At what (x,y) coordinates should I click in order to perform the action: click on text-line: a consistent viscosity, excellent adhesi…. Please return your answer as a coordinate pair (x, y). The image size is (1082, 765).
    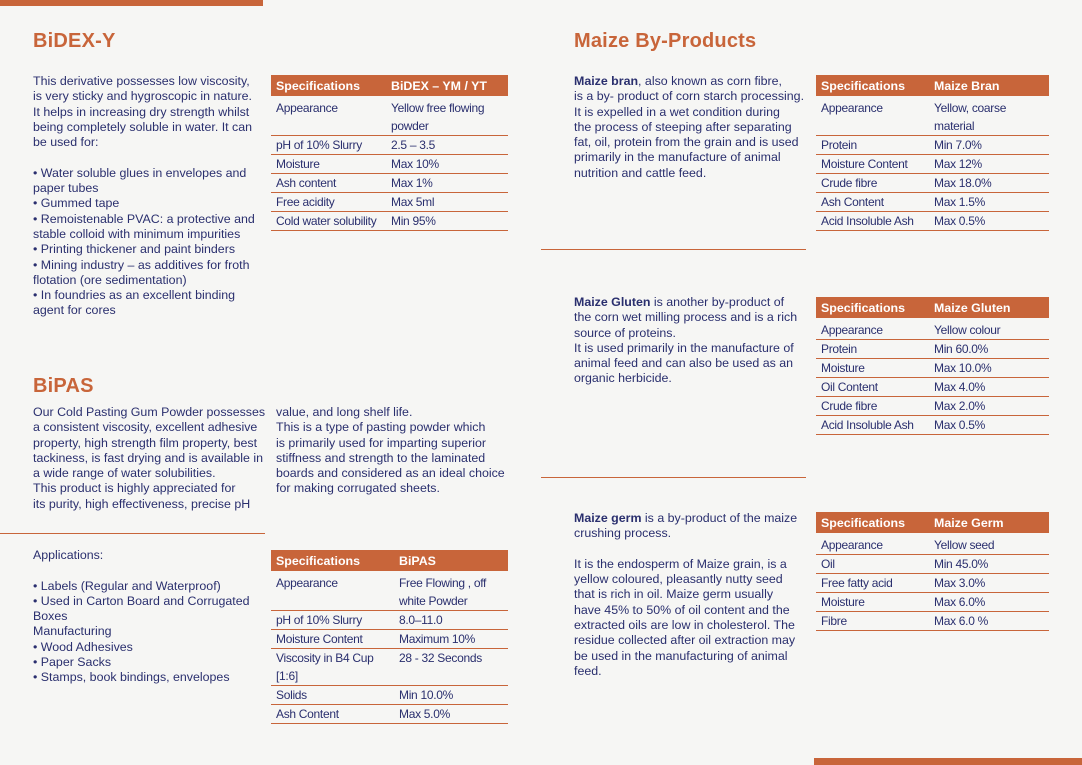
    Looking at the image, I should click on (145, 427).